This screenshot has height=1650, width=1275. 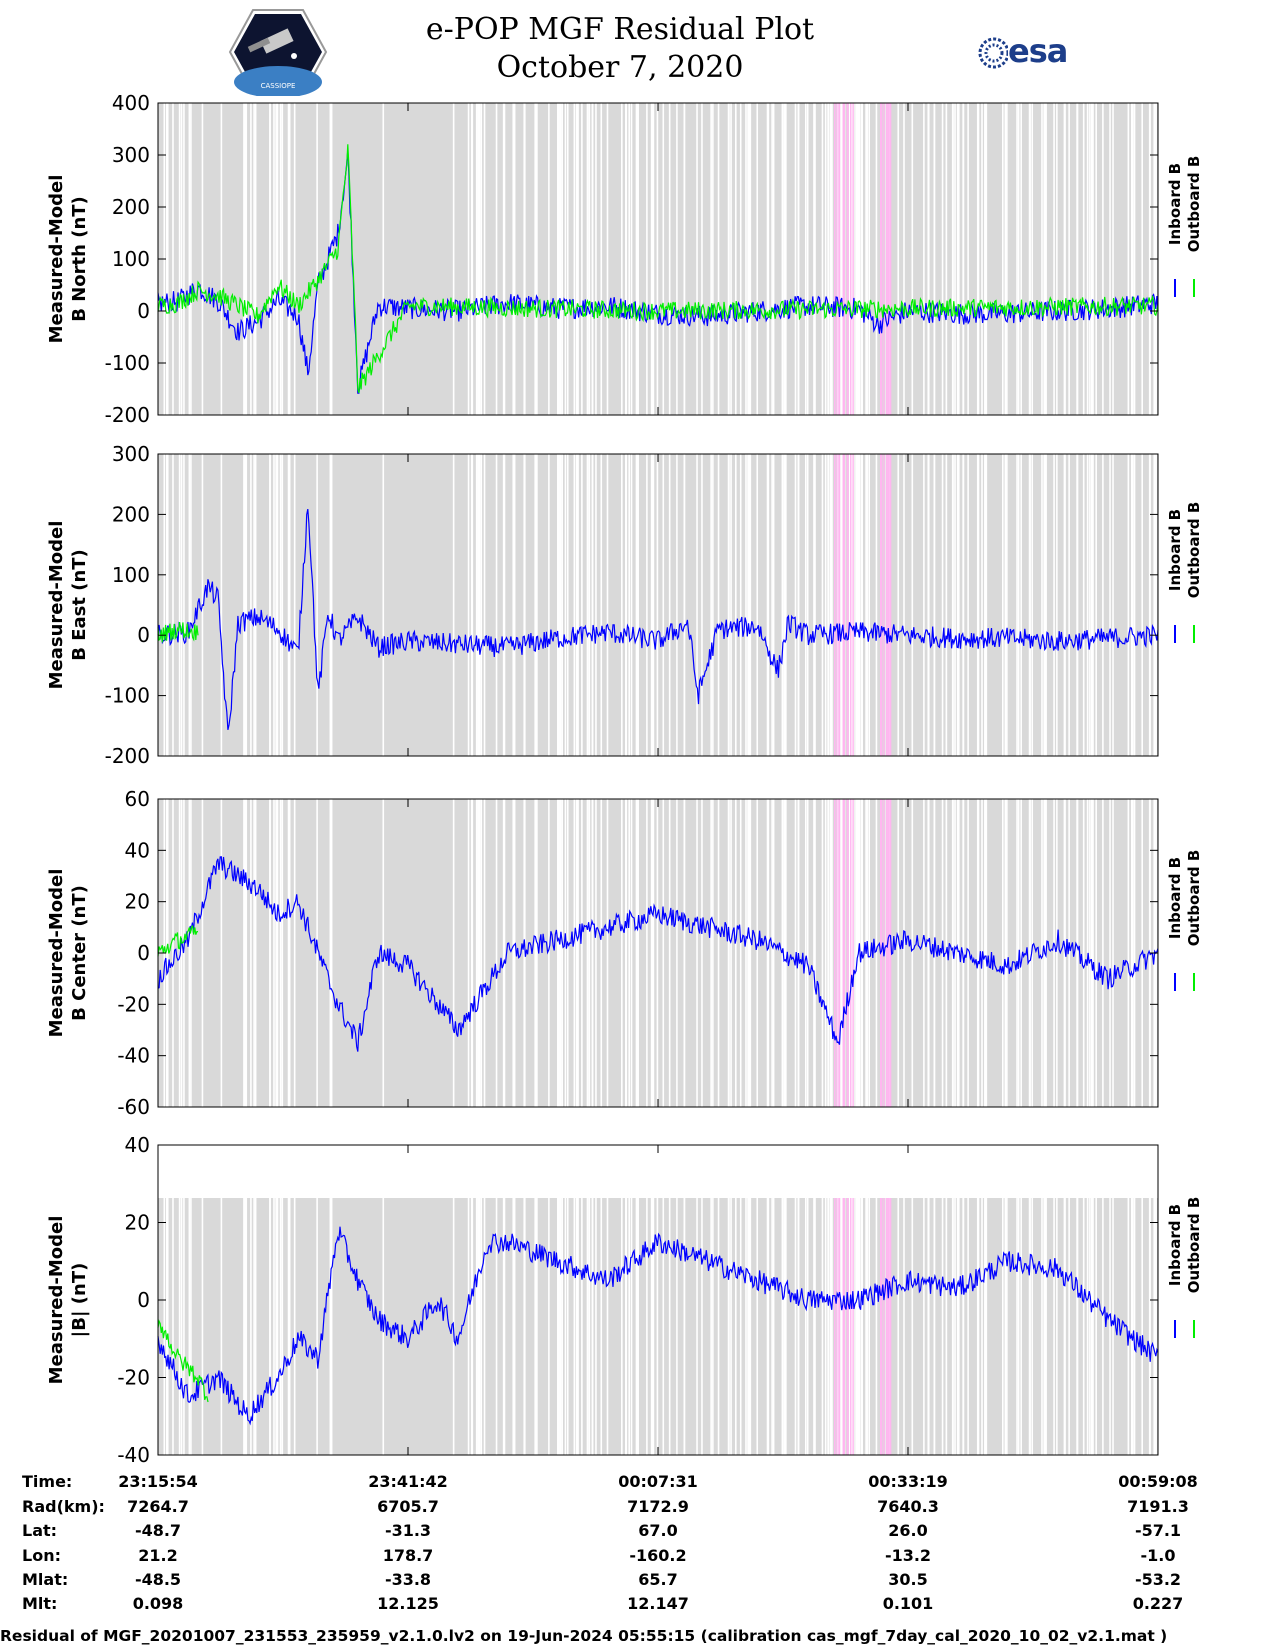 I want to click on table-cell: 23:15:54, so click(x=158, y=1481).